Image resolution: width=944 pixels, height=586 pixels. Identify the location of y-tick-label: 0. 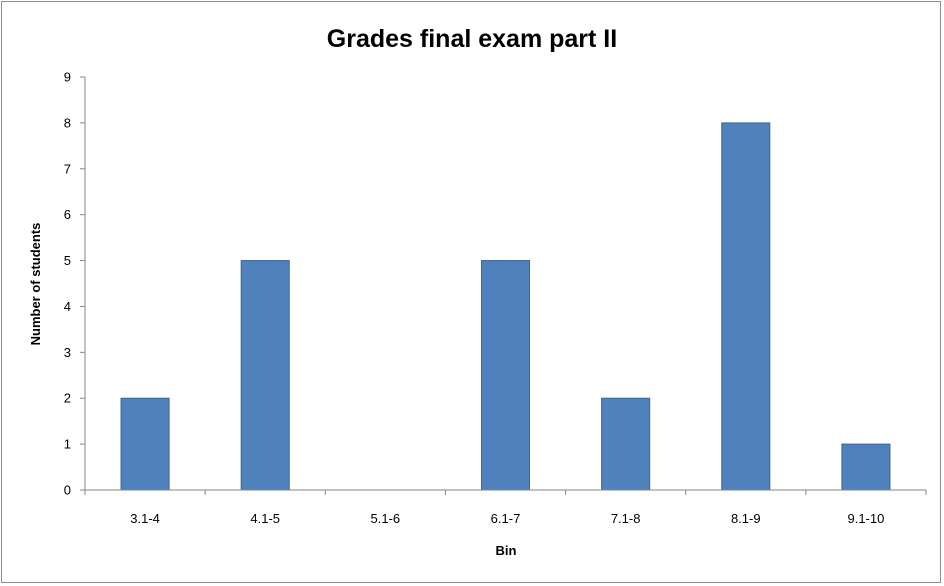
(67, 490).